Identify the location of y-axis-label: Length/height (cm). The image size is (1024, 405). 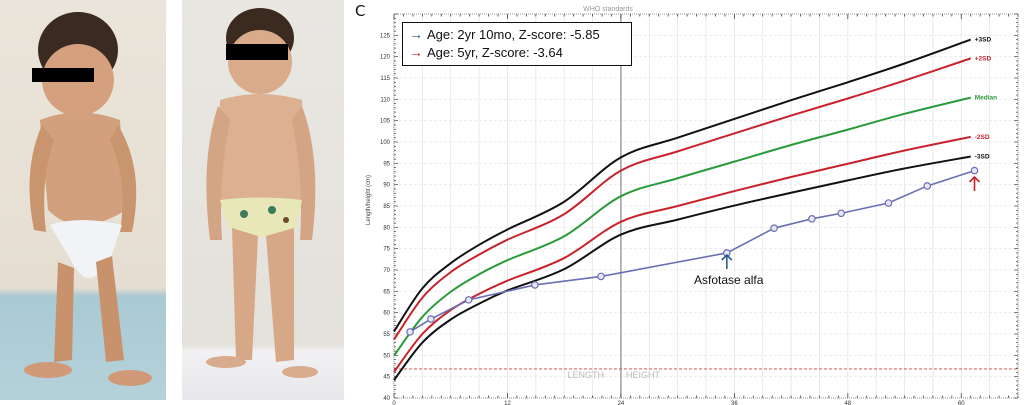
(369, 200).